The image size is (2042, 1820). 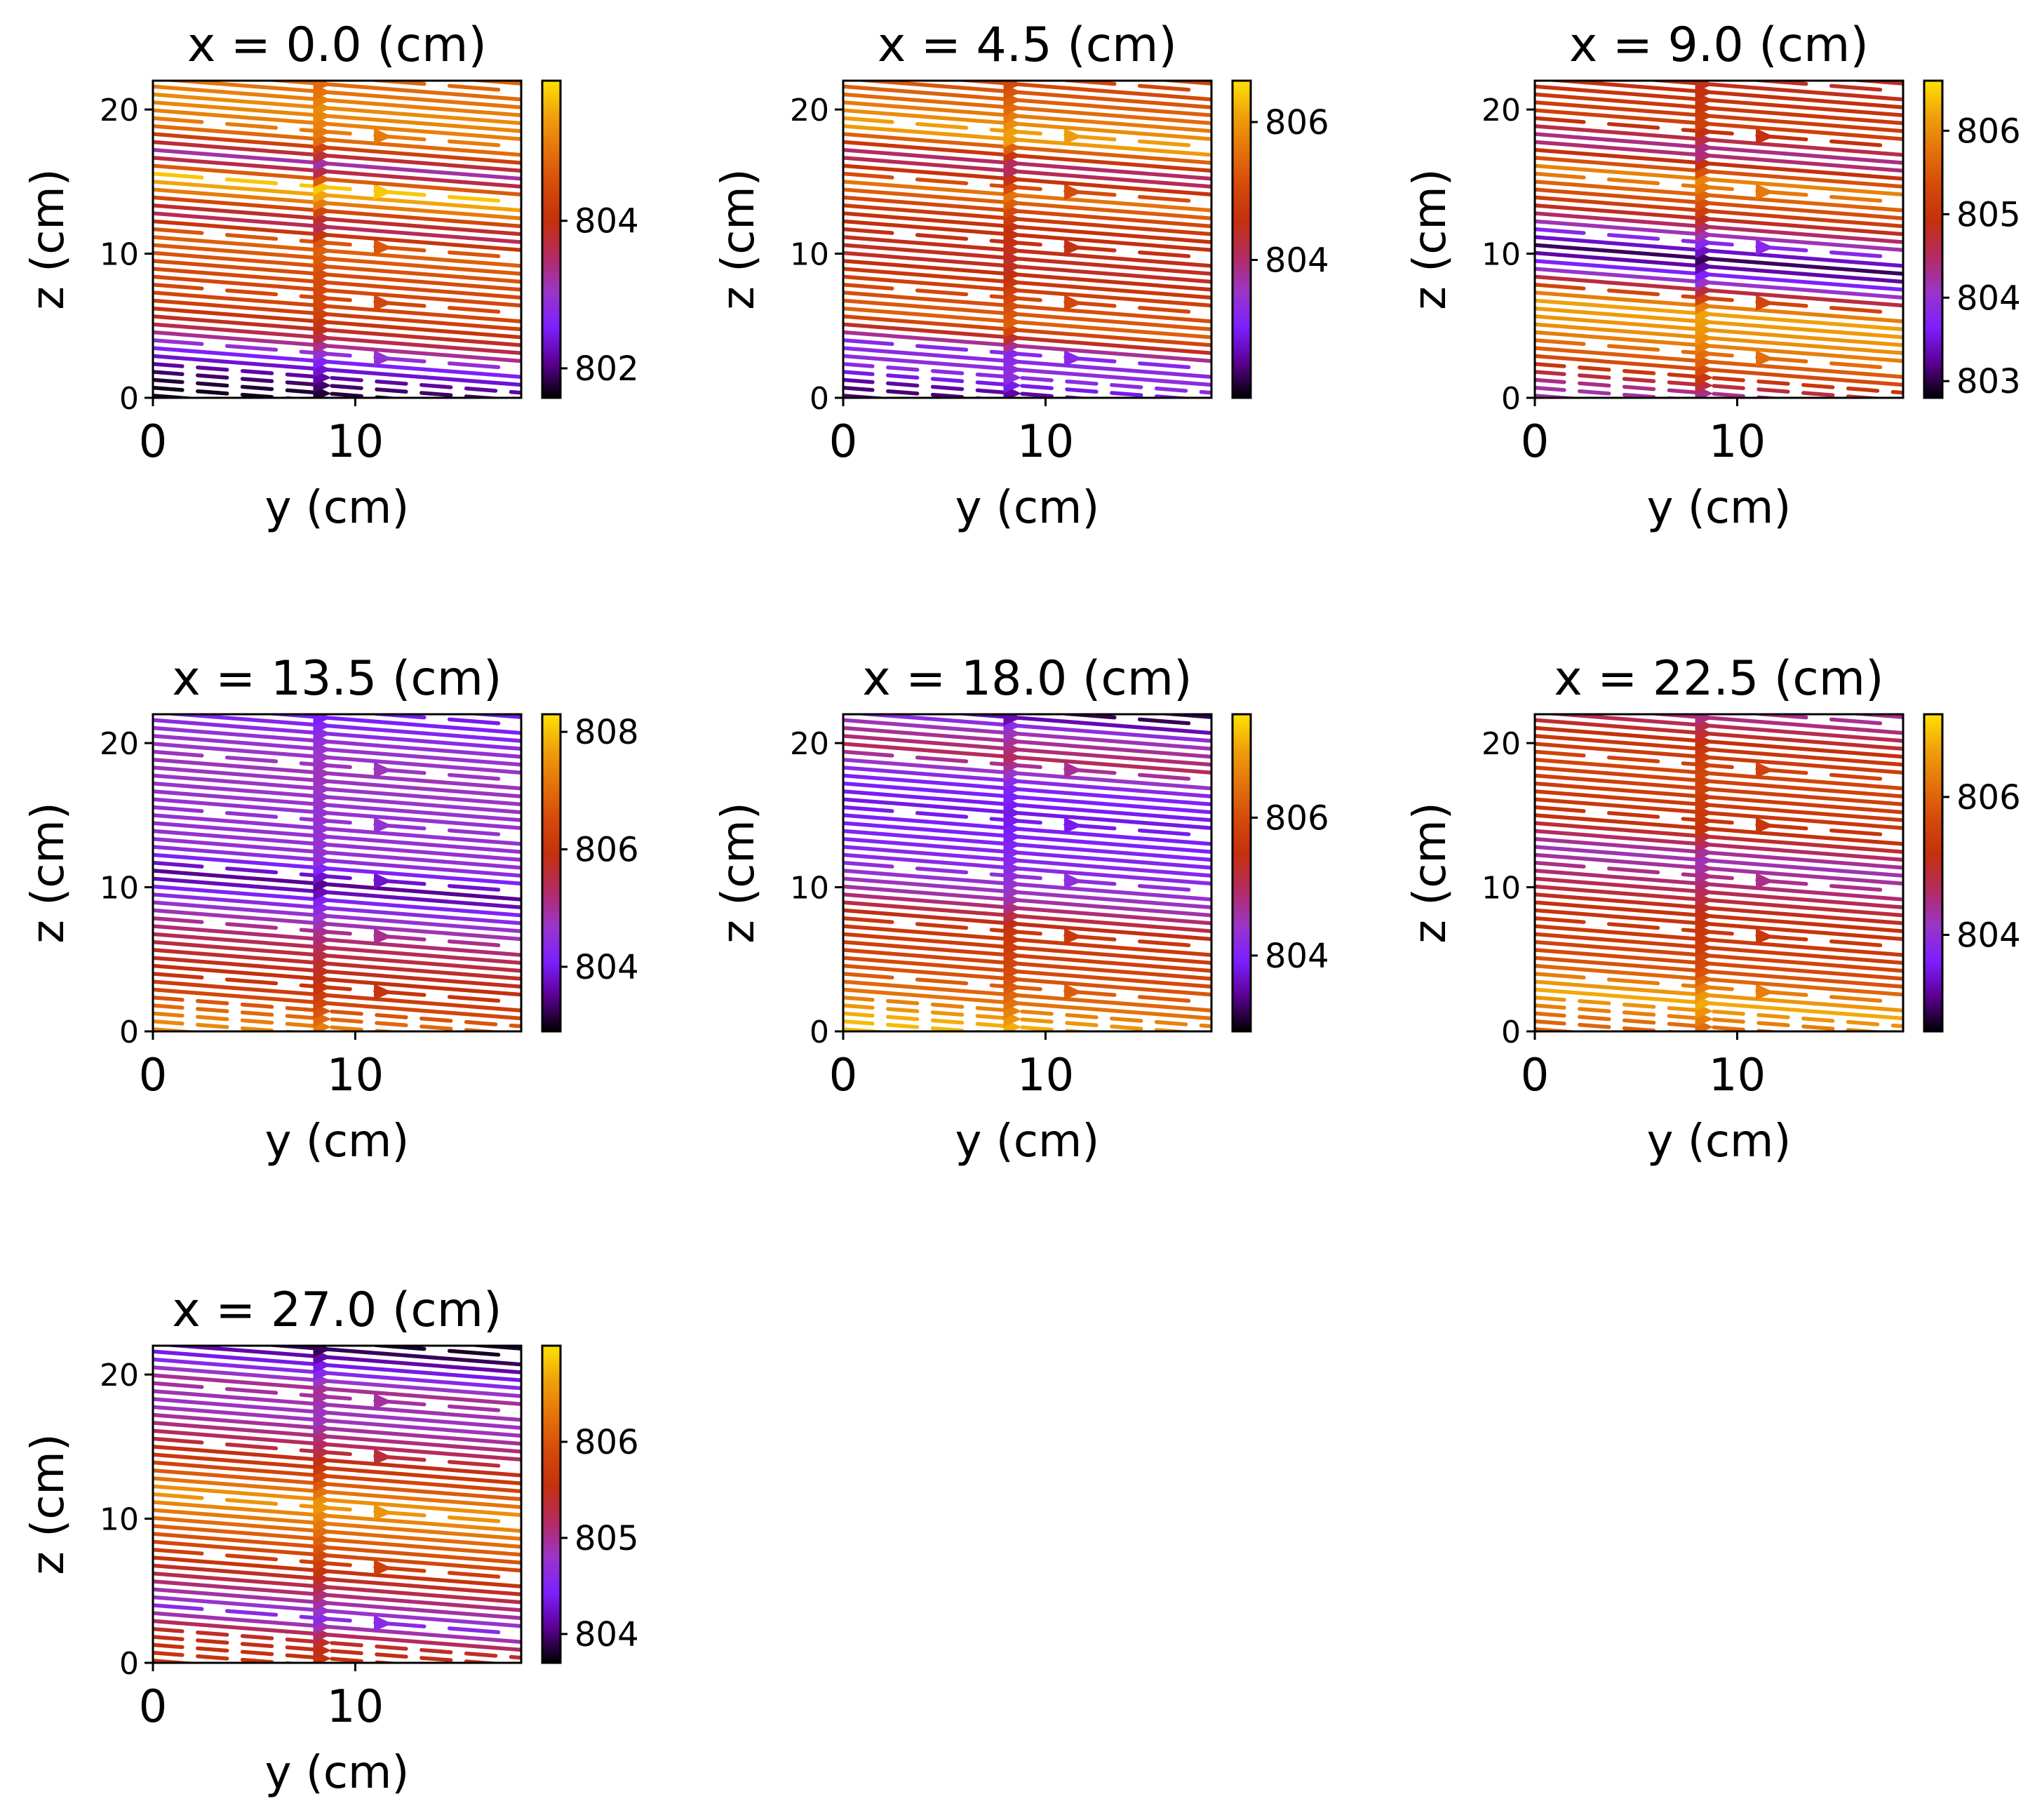 What do you see at coordinates (1511, 399) in the screenshot?
I see `y-tick-label: 0` at bounding box center [1511, 399].